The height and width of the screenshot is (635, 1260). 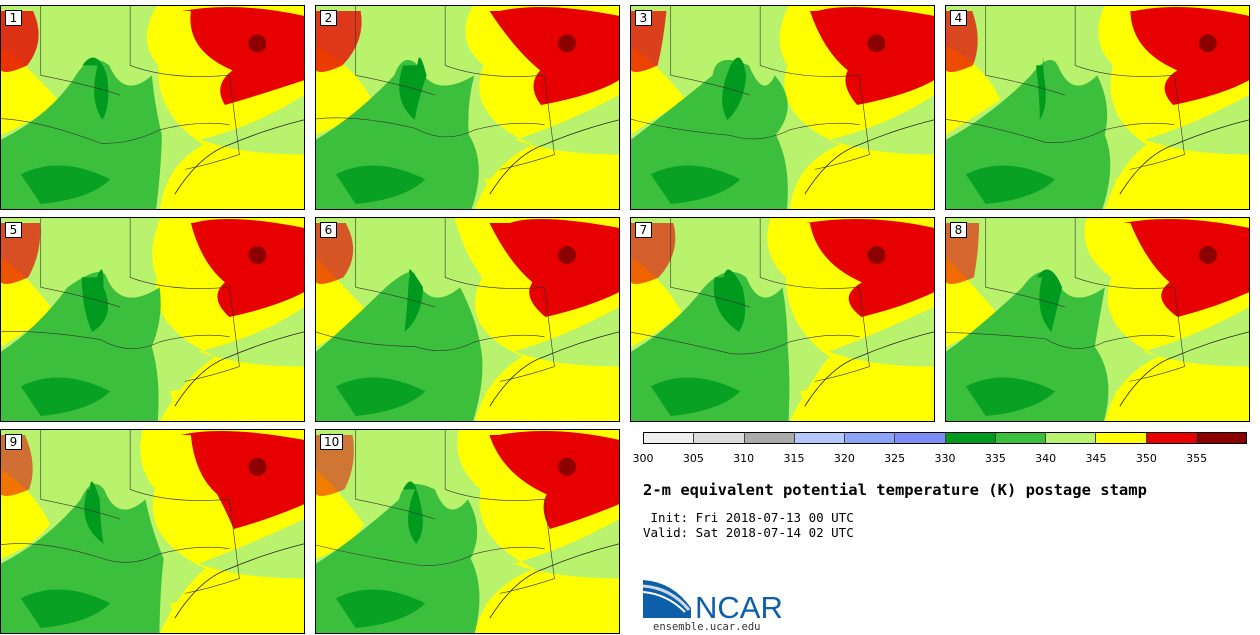 I want to click on colorbar-tick-label: 300, so click(x=643, y=458).